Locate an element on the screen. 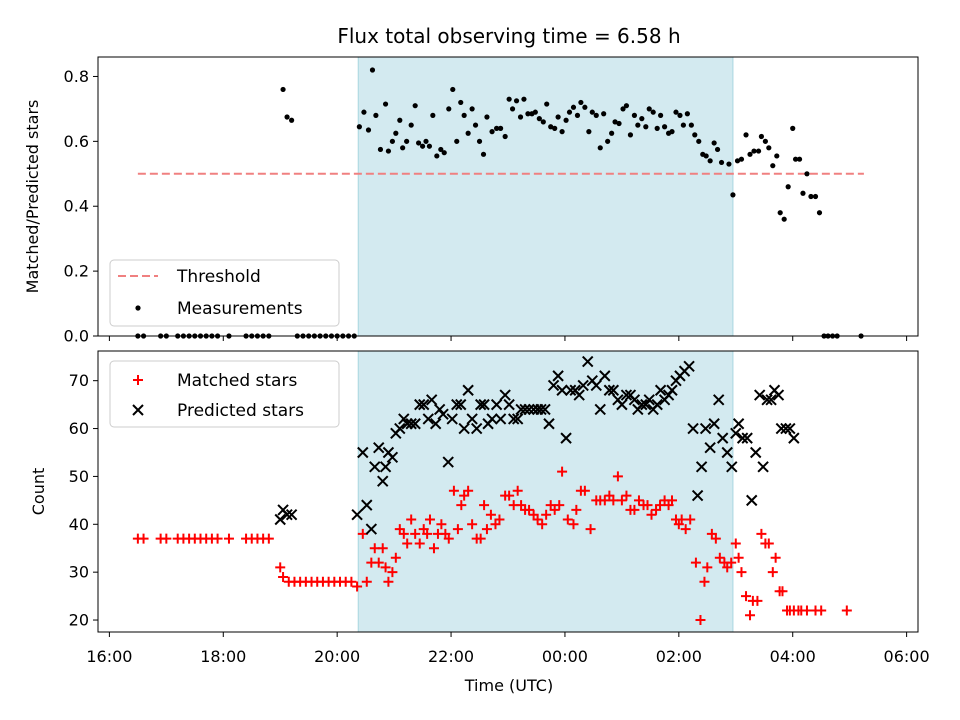 Image resolution: width=960 pixels, height=720 pixels. x-tick-label: 04:00 is located at coordinates (793, 656).